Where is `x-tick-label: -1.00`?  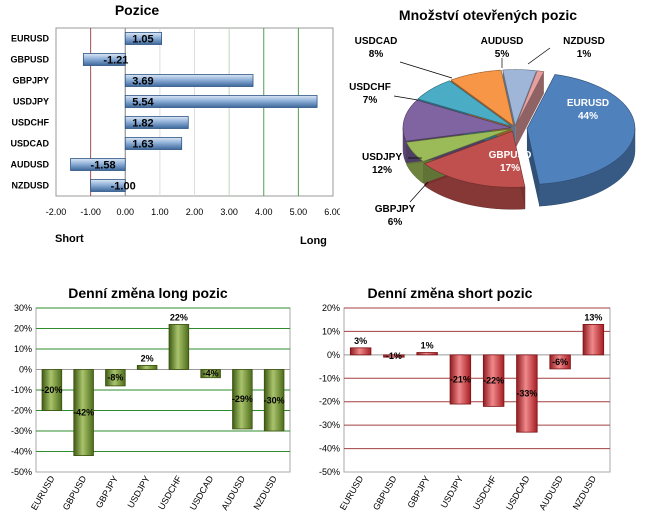
x-tick-label: -1.00 is located at coordinates (90, 212).